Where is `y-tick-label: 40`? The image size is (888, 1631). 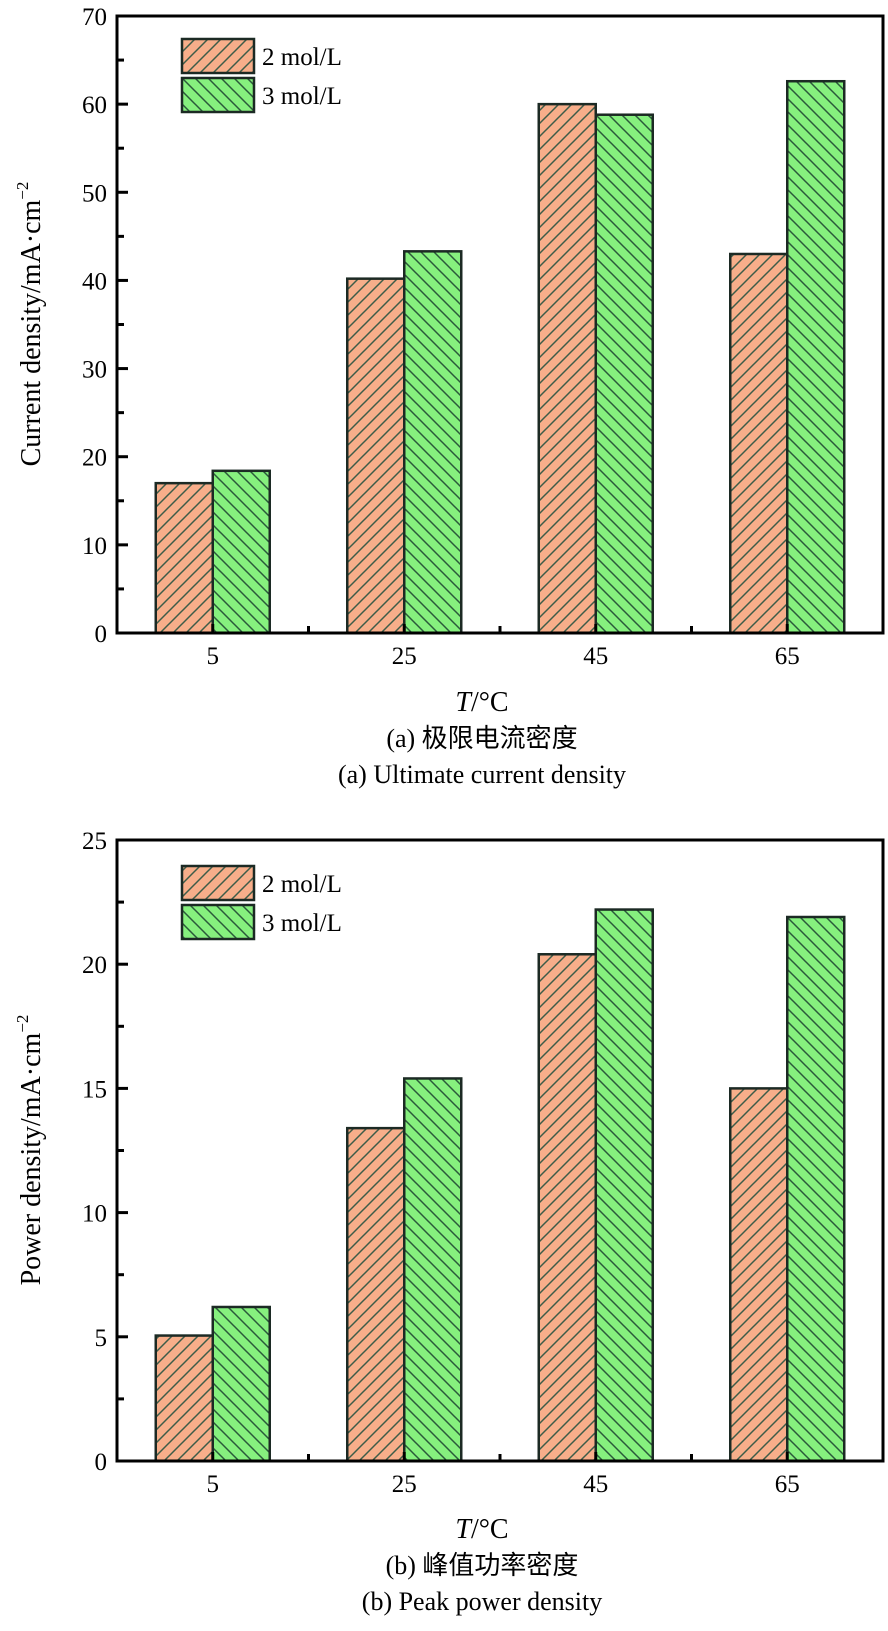
y-tick-label: 40 is located at coordinates (94, 281).